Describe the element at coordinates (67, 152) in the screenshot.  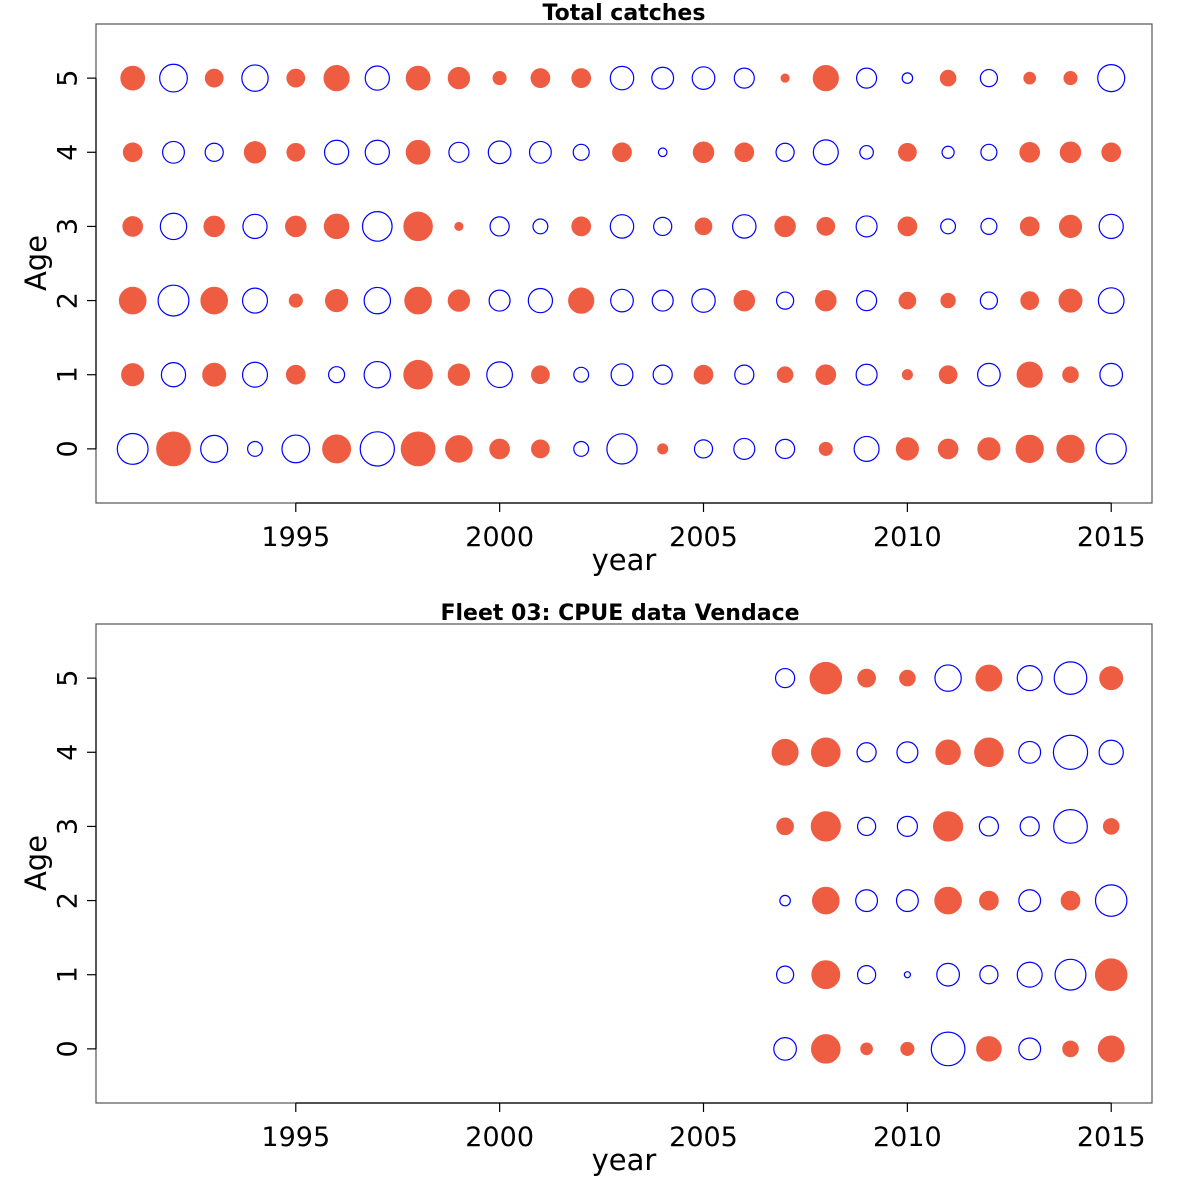
I see `y-tick-label: 4` at that location.